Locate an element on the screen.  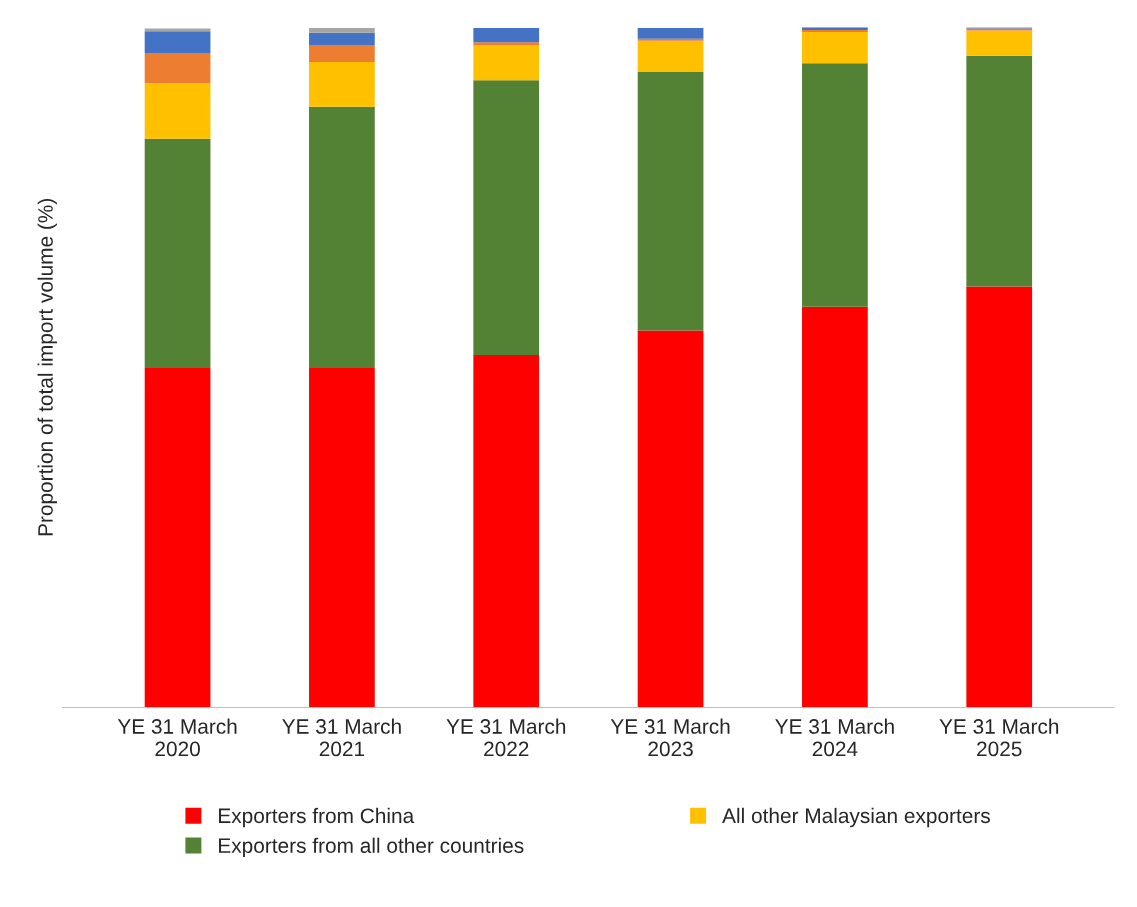
y-axis-title: Proportion of total import volume (%) is located at coordinates (47, 367).